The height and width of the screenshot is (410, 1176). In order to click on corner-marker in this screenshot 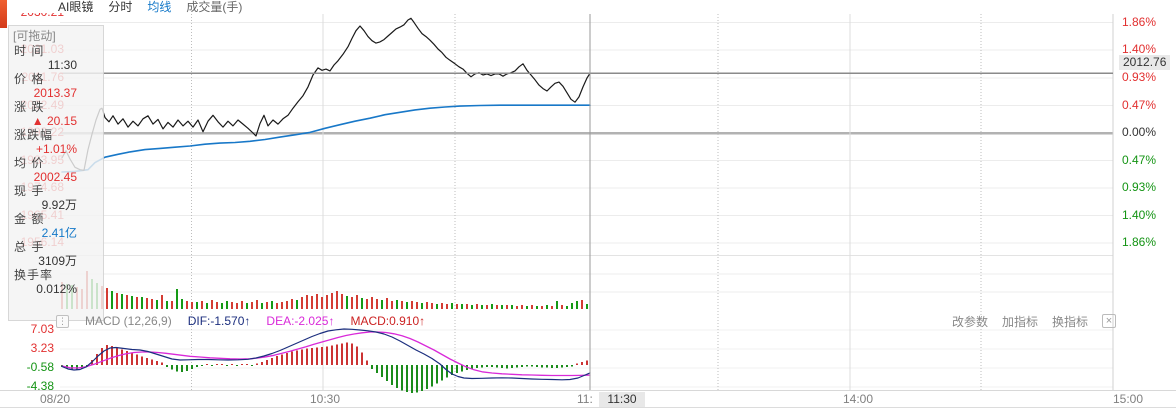, I will do `click(3, 14)`.